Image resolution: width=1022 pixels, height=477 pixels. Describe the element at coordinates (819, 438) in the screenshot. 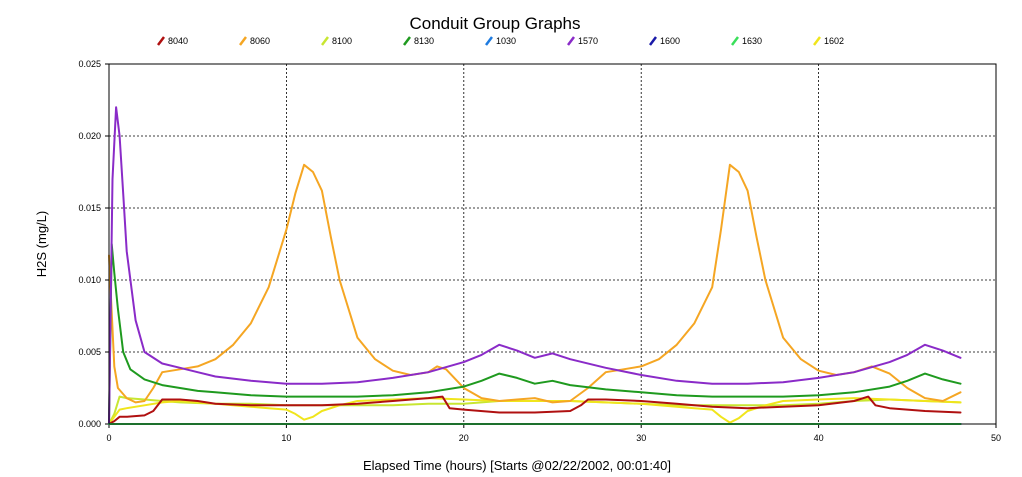

I see `x-tick-label: 40` at that location.